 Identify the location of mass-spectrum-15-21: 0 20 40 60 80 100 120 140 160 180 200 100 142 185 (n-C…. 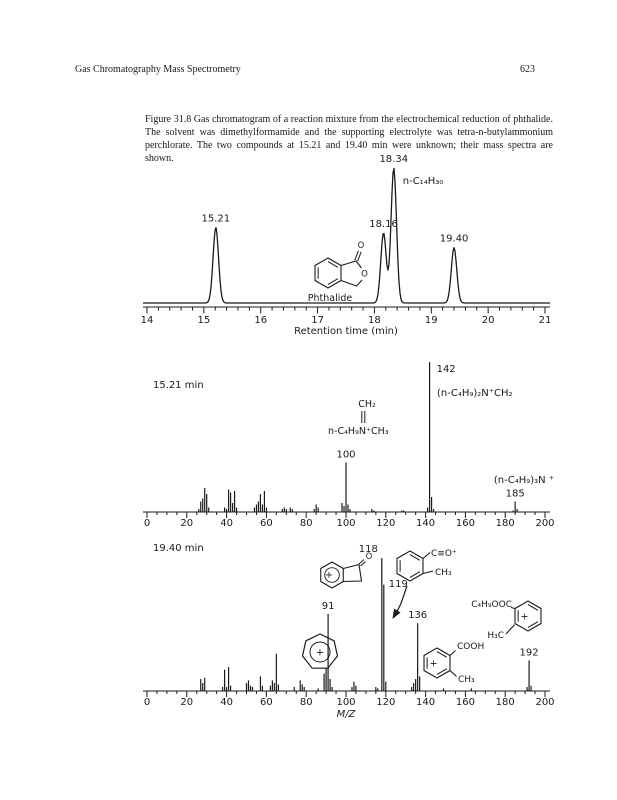
(349, 445).